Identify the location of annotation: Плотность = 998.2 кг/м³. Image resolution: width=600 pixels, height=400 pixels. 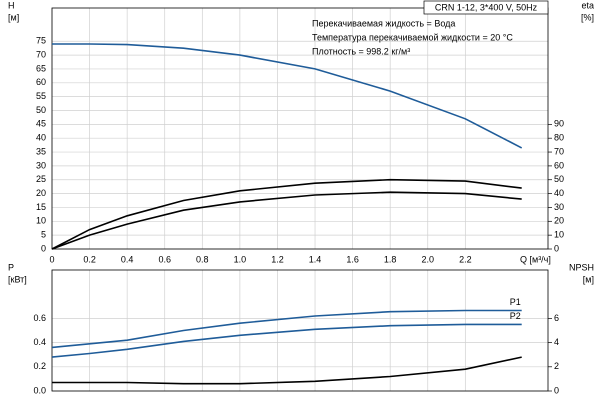
(361, 51).